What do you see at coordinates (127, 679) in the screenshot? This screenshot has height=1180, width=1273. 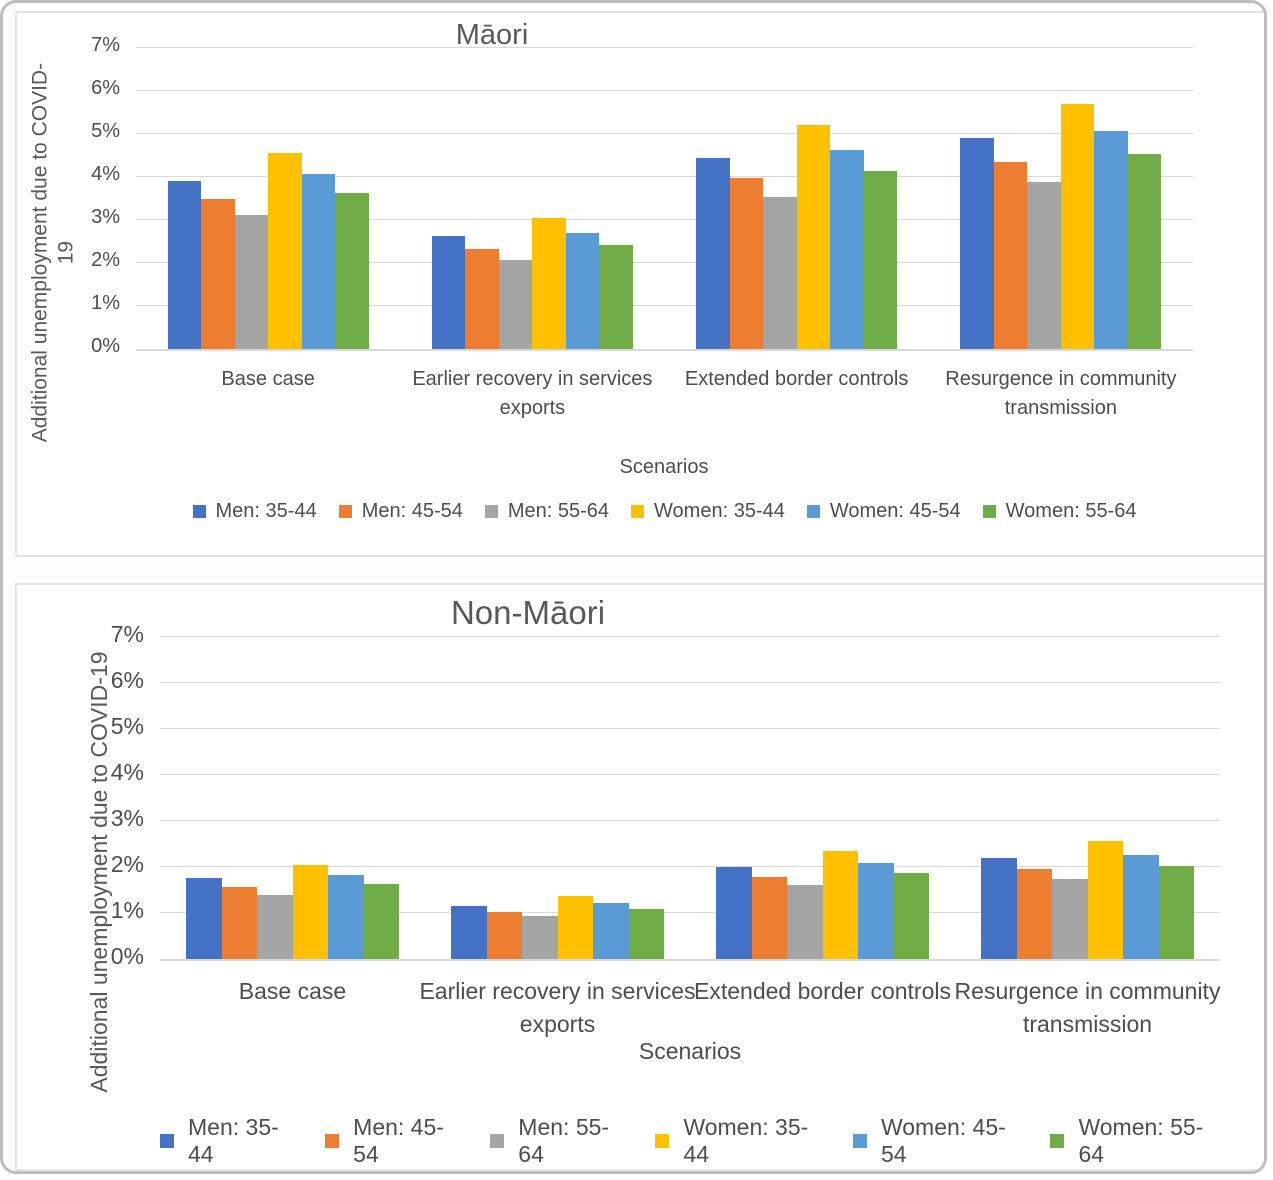 I see `y-tick-label: 6%` at bounding box center [127, 679].